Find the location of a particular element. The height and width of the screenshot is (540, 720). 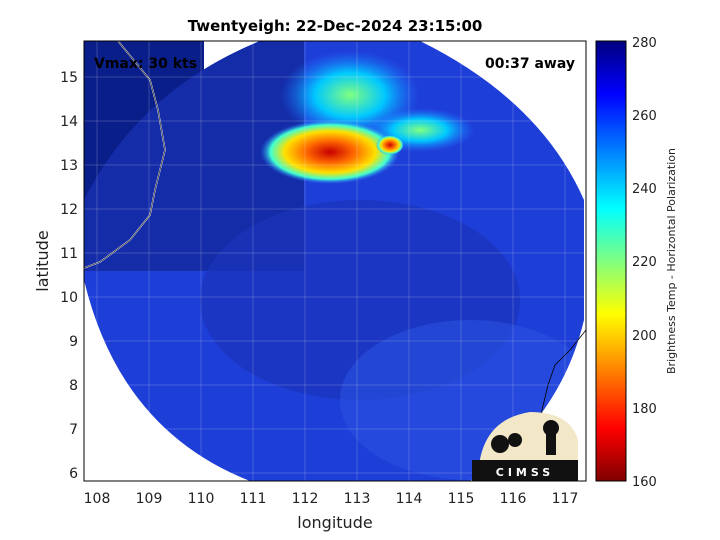

cimss-logo: CIMSS is located at coordinates (525, 446).